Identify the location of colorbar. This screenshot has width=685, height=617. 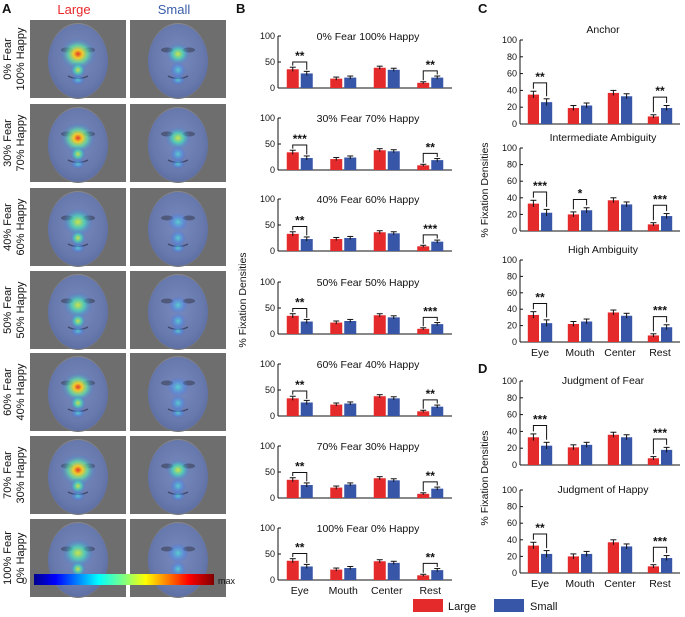
(124, 579).